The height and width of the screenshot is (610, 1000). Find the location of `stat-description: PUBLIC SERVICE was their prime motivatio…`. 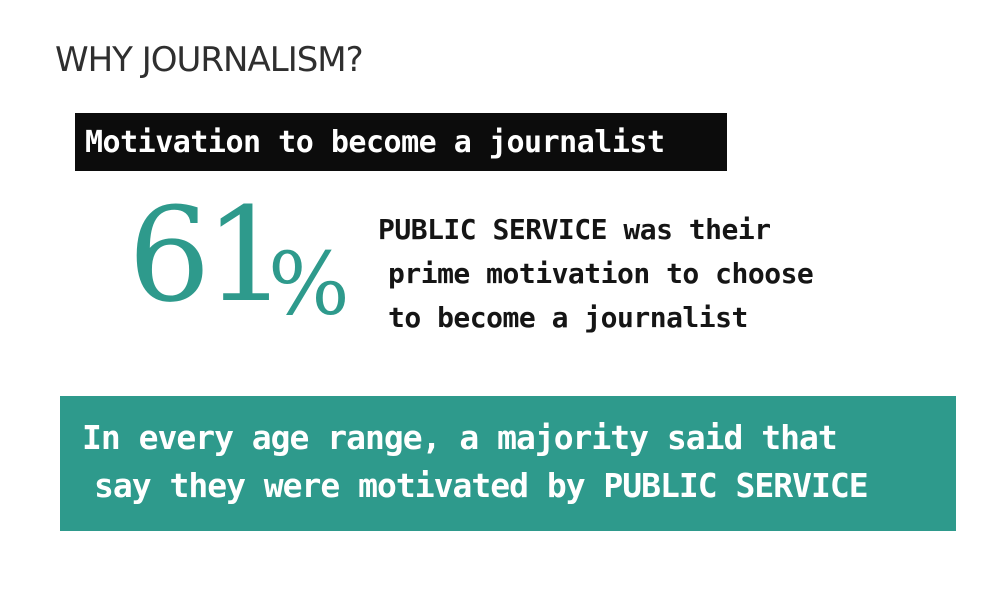

stat-description: PUBLIC SERVICE was their prime motivatio… is located at coordinates (596, 274).